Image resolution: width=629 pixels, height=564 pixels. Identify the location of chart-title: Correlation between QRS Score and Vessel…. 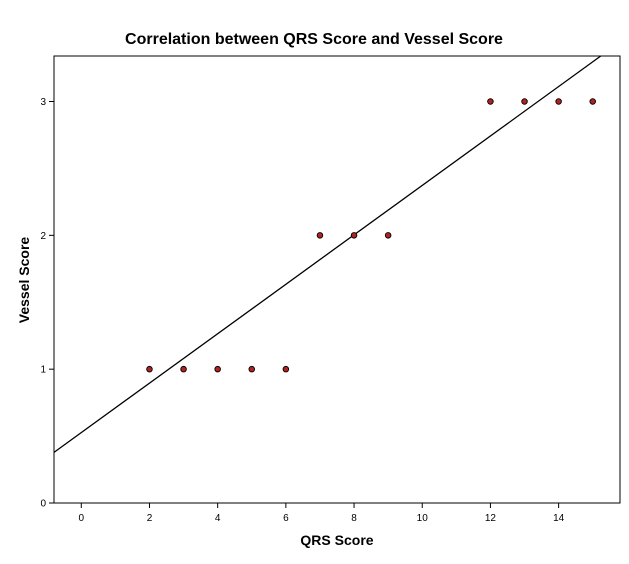
(314, 39).